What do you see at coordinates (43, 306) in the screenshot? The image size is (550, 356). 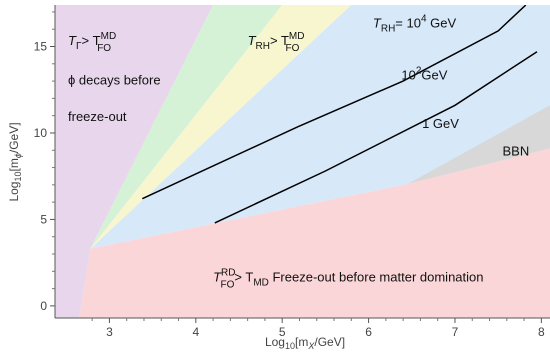 I see `y-tick-label: 0` at bounding box center [43, 306].